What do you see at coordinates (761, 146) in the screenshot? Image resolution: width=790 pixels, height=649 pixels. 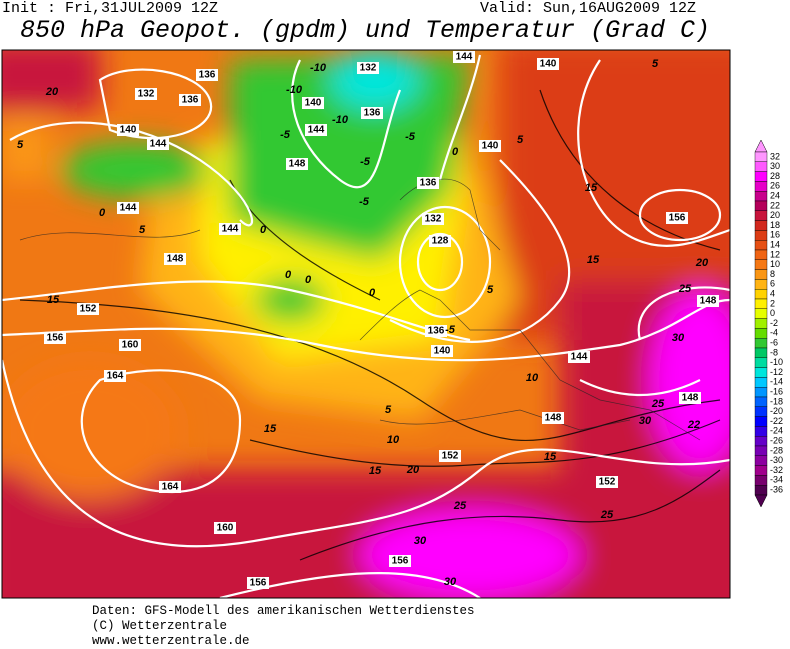 I see `colorbar-arrow` at bounding box center [761, 146].